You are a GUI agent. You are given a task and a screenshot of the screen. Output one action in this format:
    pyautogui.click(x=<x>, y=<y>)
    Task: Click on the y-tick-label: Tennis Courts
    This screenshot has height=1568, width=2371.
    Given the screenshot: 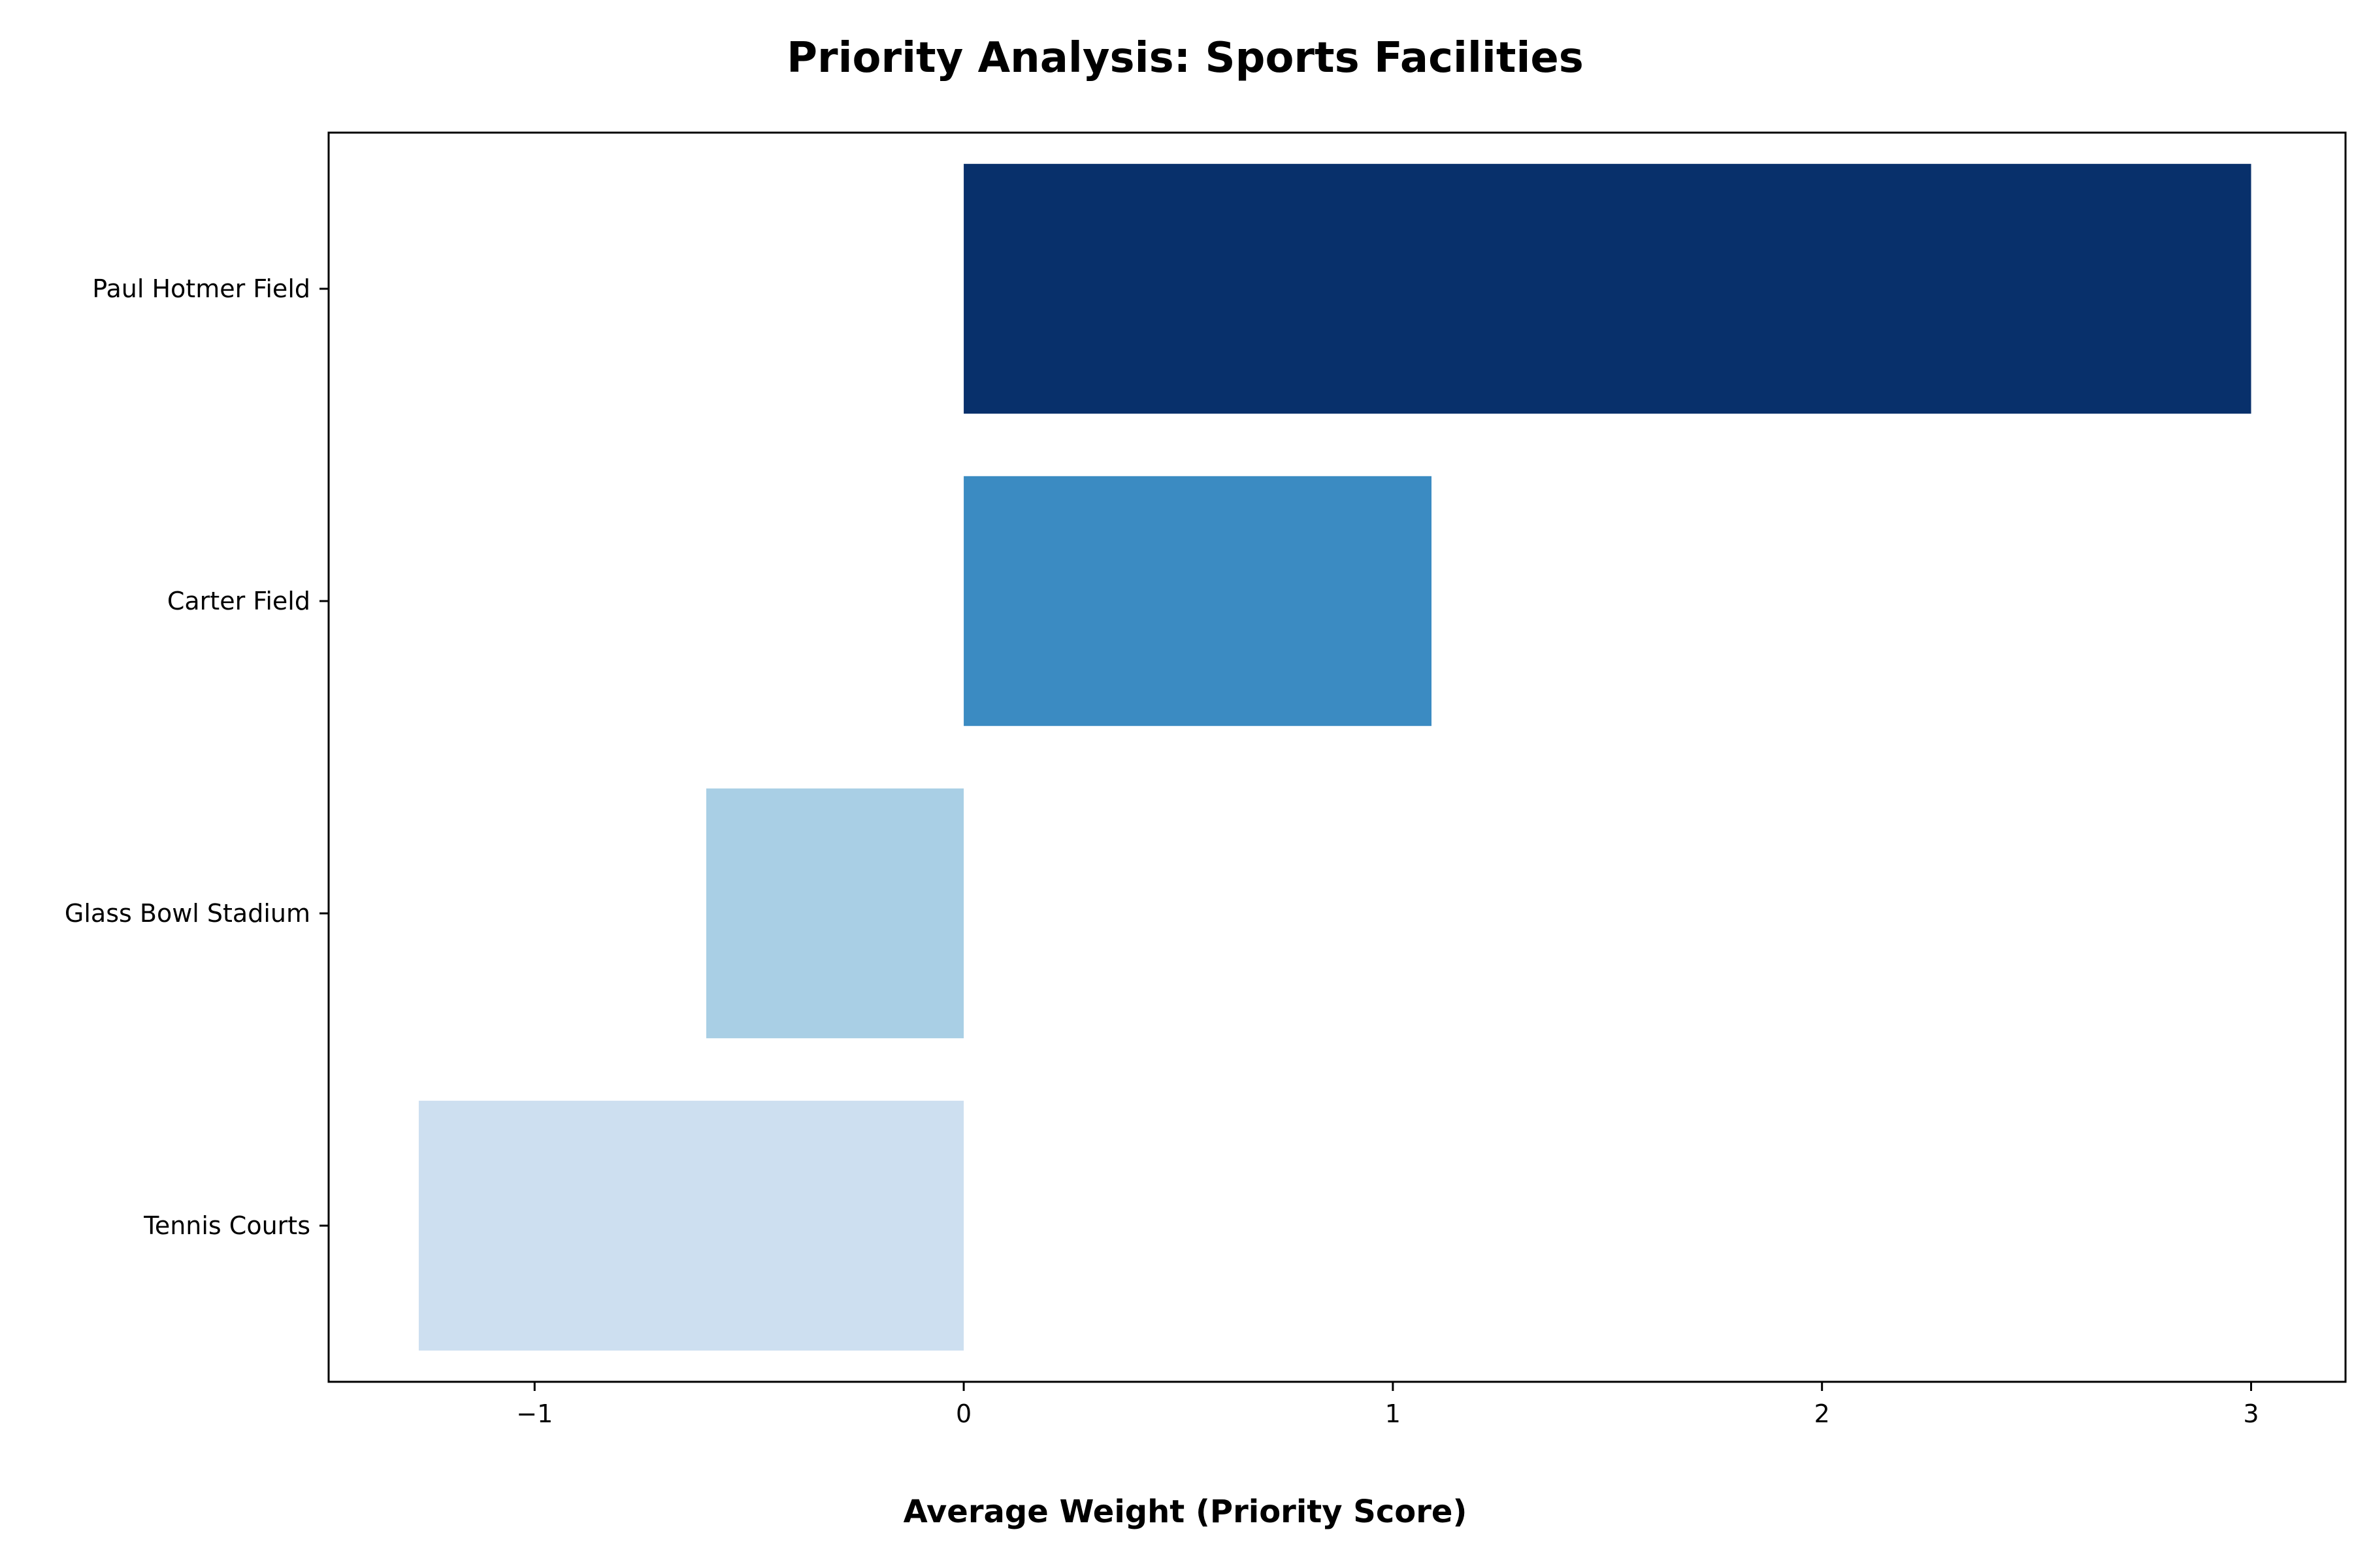 What is the action you would take?
    pyautogui.click(x=227, y=1225)
    